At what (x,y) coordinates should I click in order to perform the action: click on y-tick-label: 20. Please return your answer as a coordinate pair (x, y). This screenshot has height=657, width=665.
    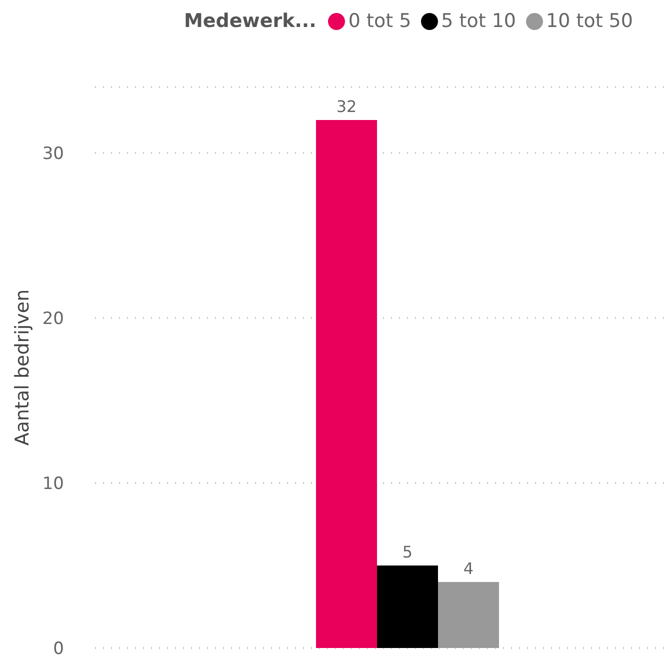
    Looking at the image, I should click on (53, 319).